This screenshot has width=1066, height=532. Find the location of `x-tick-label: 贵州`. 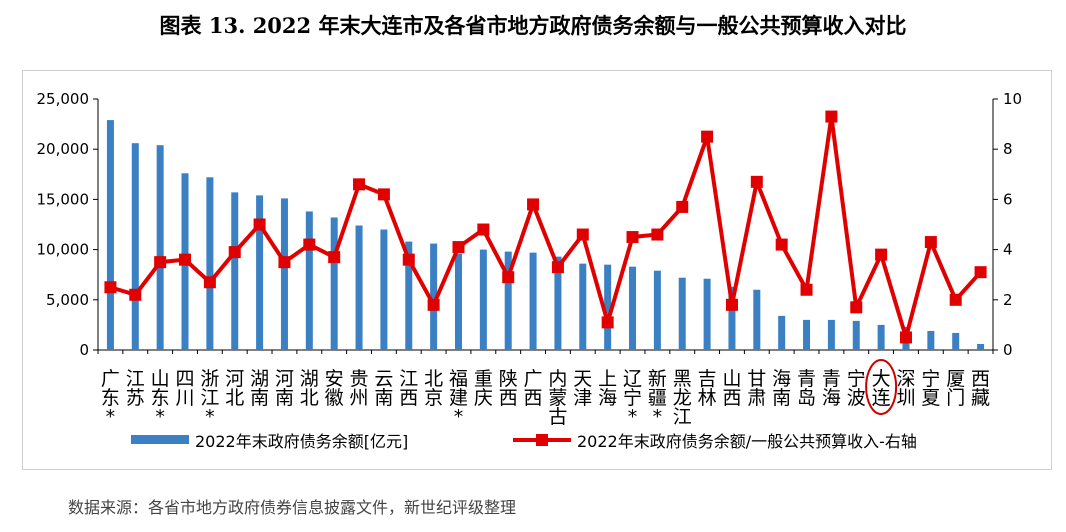

x-tick-label: 贵州 is located at coordinates (359, 388).